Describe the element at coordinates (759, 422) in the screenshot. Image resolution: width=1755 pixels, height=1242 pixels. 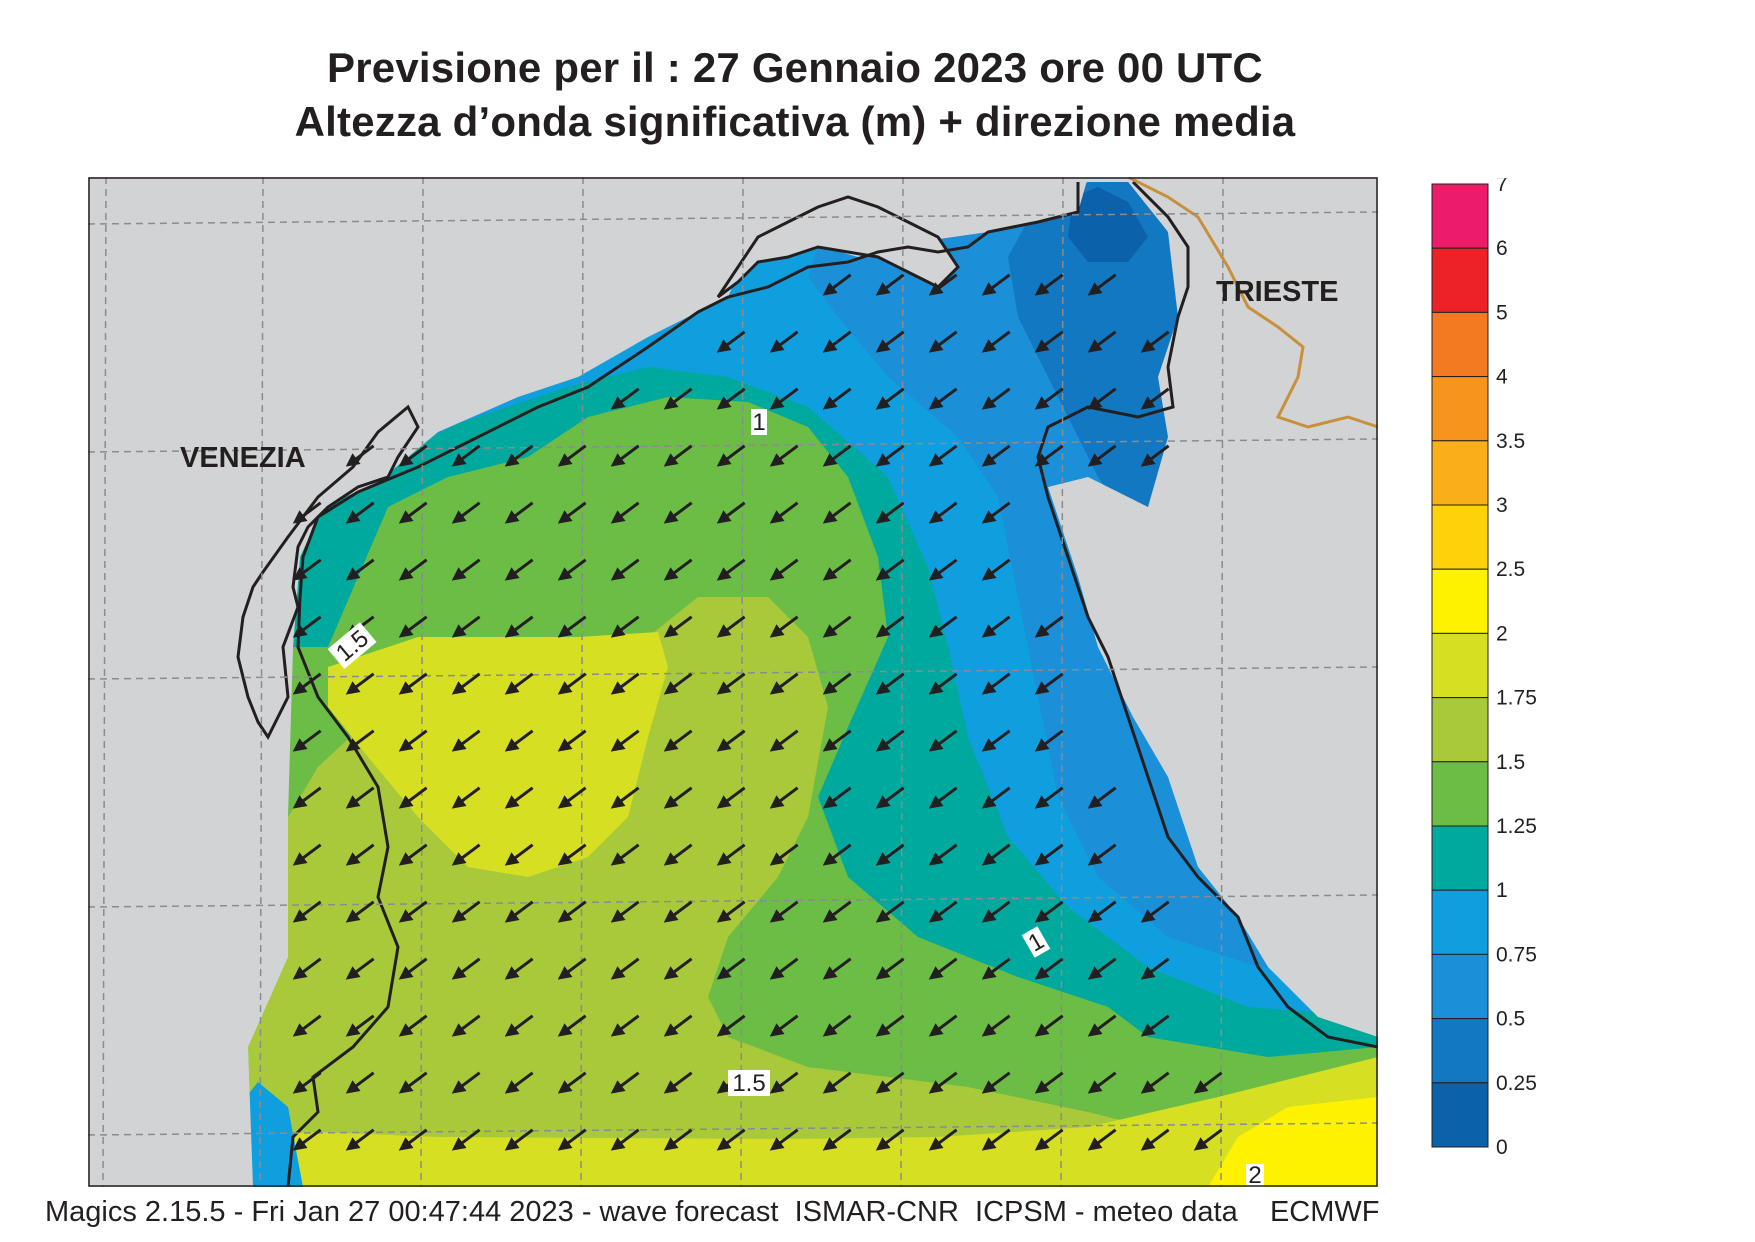
I see `contour-label-1-north: 1` at that location.